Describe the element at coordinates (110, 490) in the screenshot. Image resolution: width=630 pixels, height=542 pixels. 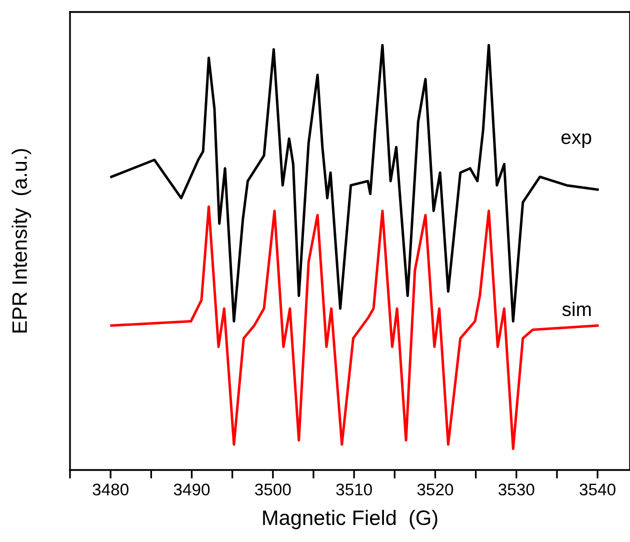
I see `x-tick-label: 3480` at that location.